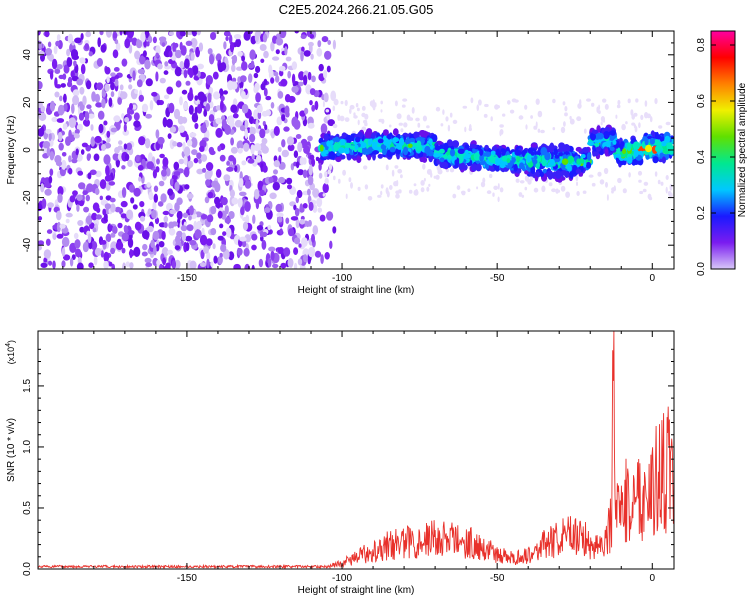  What do you see at coordinates (27, 508) in the screenshot?
I see `y-tick-label: 0.5` at bounding box center [27, 508].